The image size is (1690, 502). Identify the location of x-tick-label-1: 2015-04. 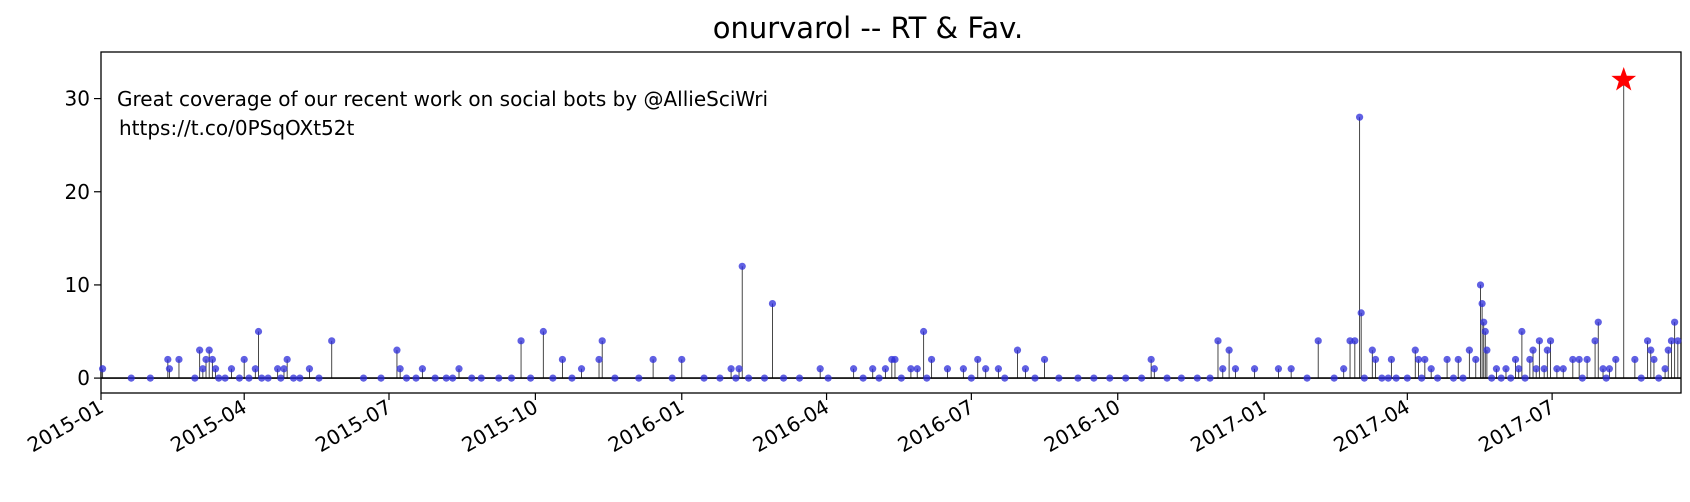
(208, 426).